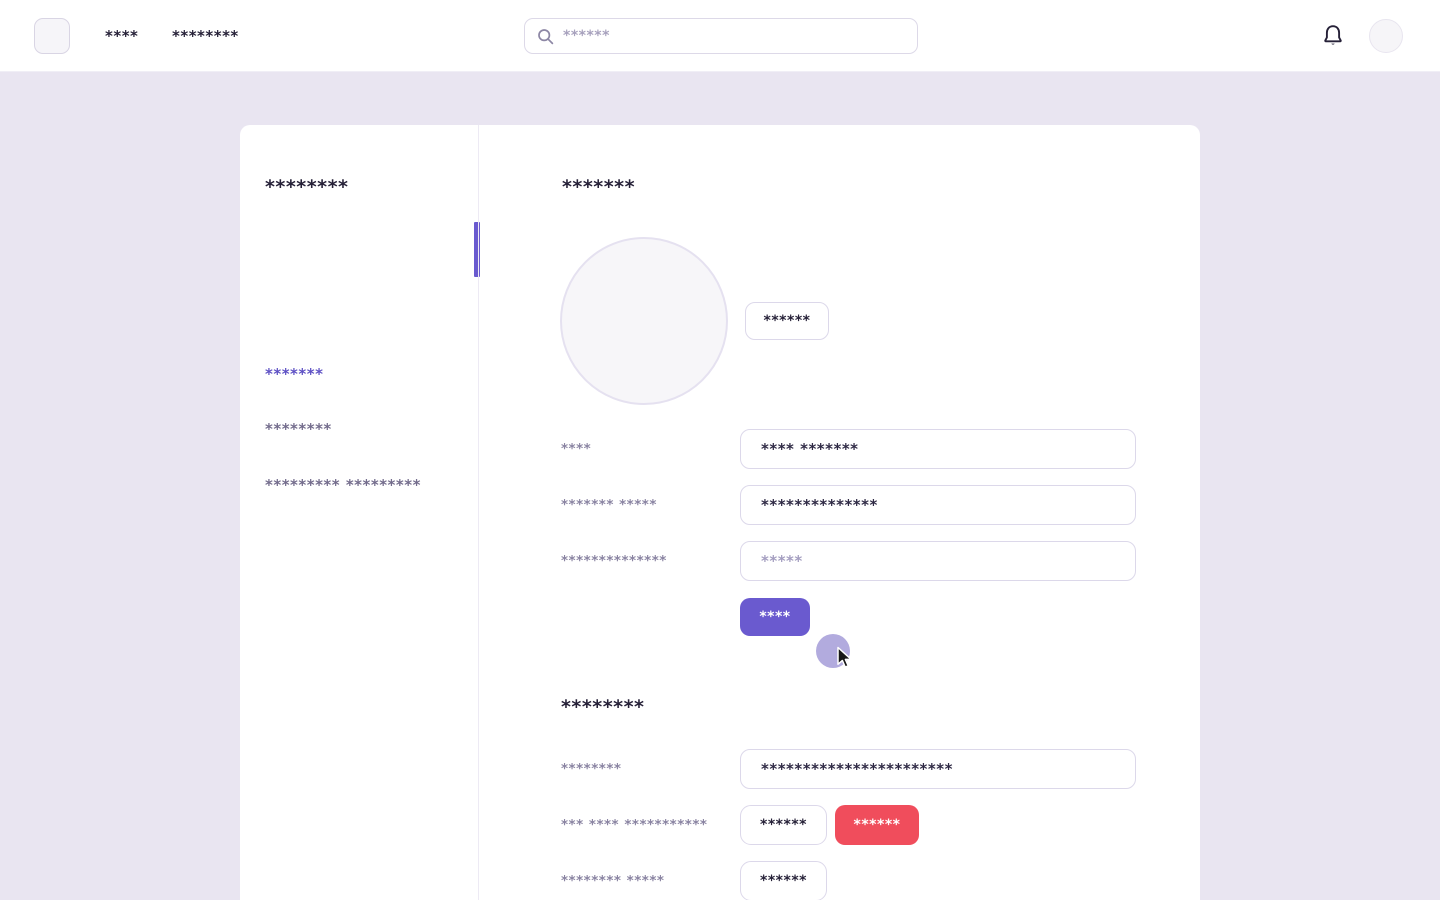 The width and height of the screenshot is (1440, 900). Describe the element at coordinates (787, 321) in the screenshot. I see `upload-button: ******` at that location.